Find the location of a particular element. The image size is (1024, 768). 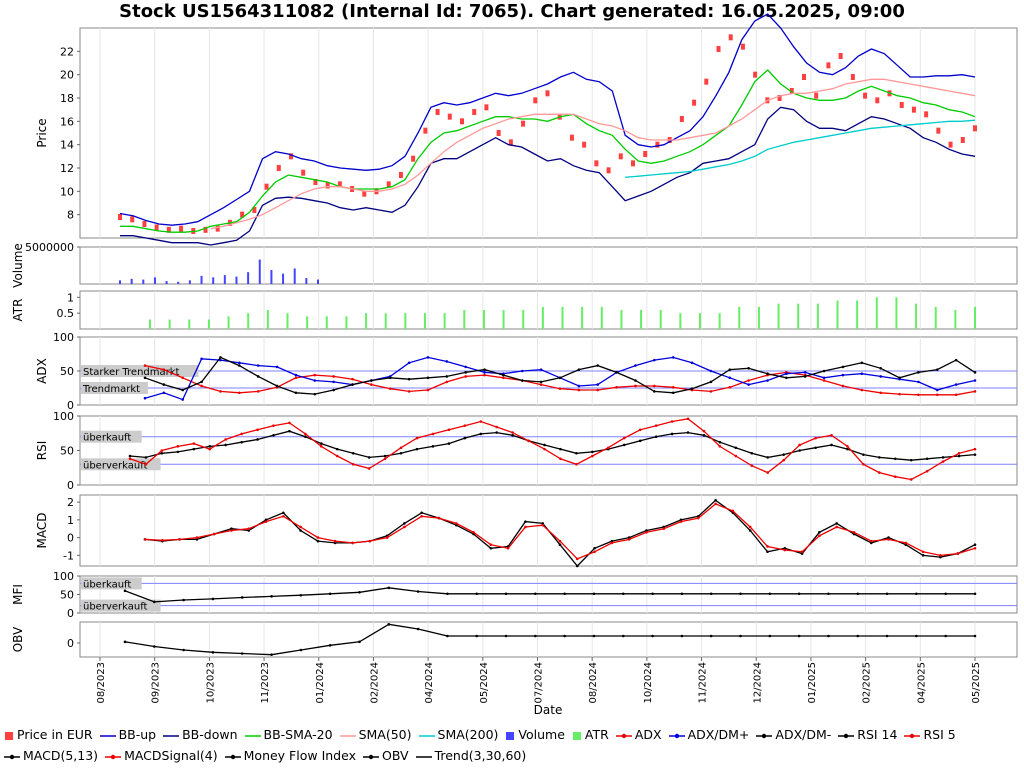

adx-dm-series is located at coordinates (560, 376).